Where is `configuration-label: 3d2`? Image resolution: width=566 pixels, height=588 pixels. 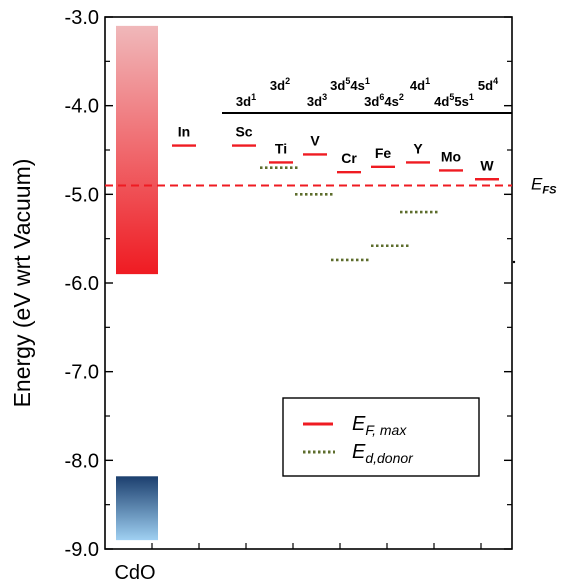
configuration-label: 3d2 is located at coordinates (280, 84).